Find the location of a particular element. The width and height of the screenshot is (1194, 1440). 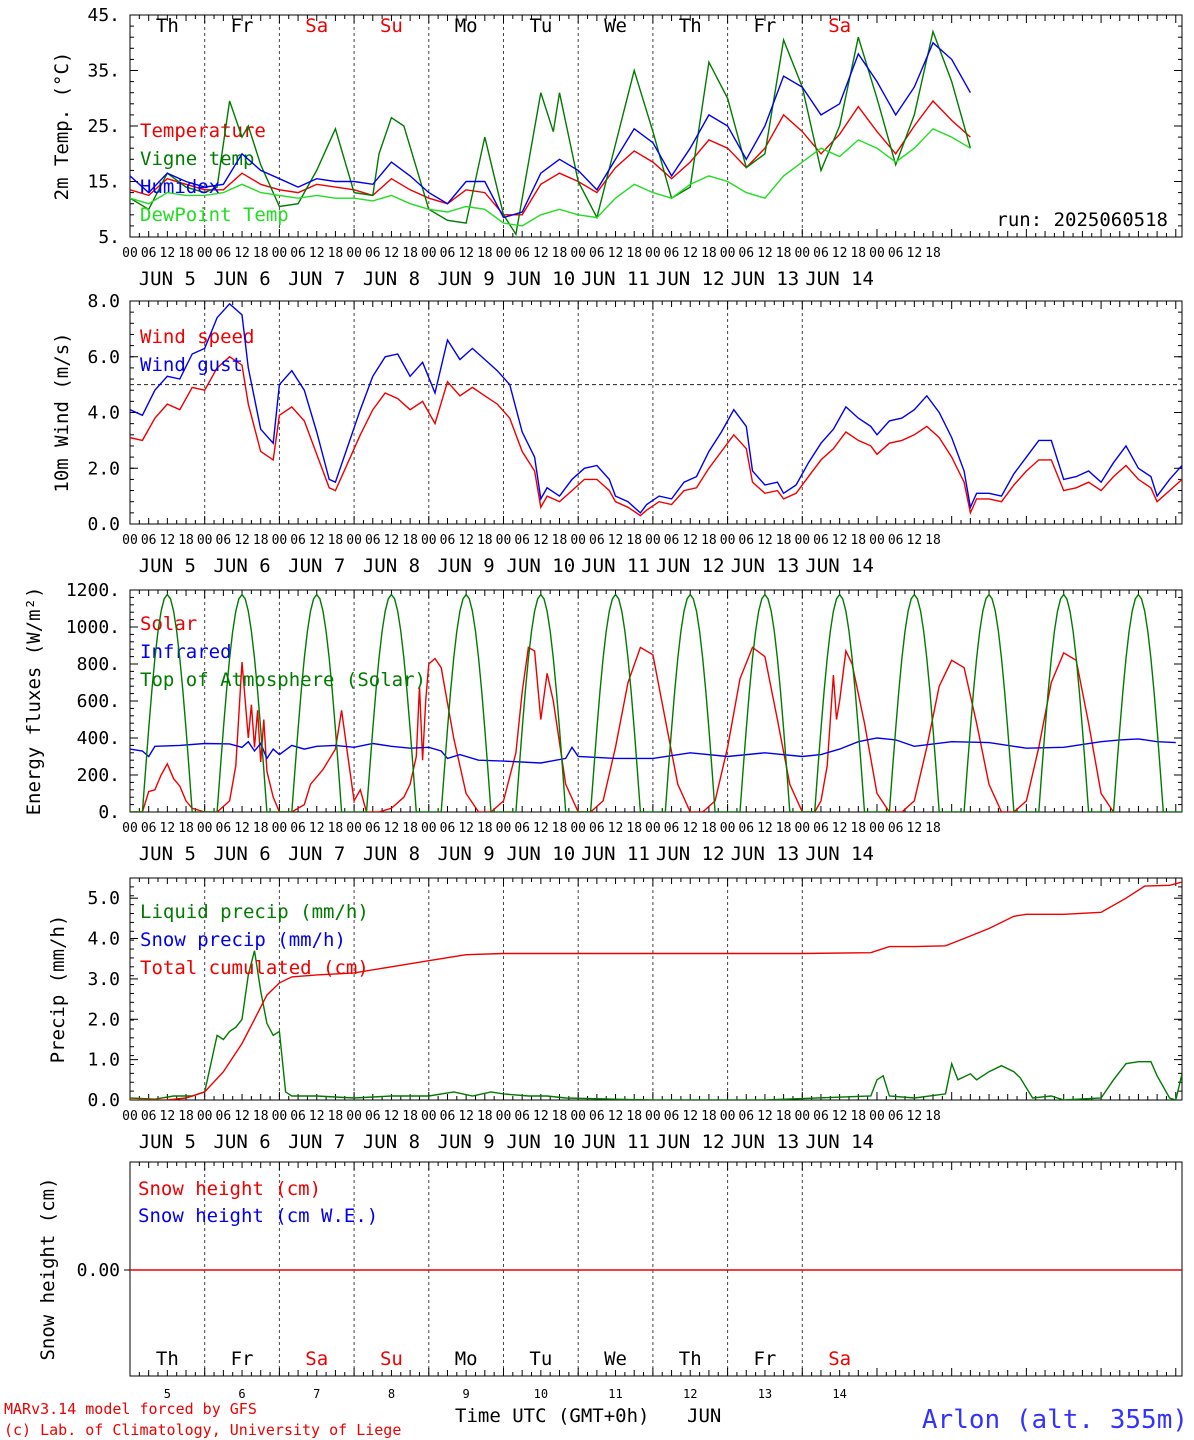

legend-entry: Vigne temp is located at coordinates (197, 159).